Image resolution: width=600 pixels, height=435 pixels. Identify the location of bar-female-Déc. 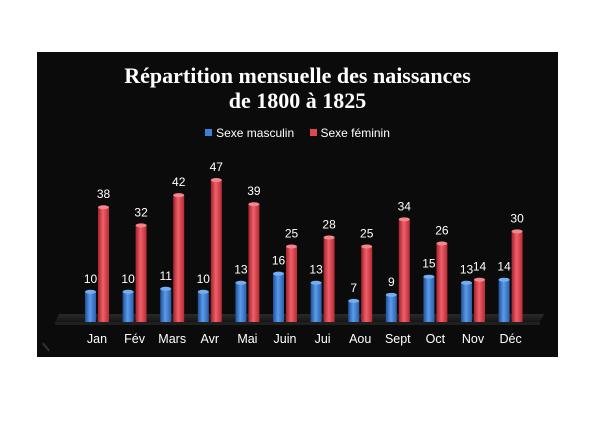
(517, 276).